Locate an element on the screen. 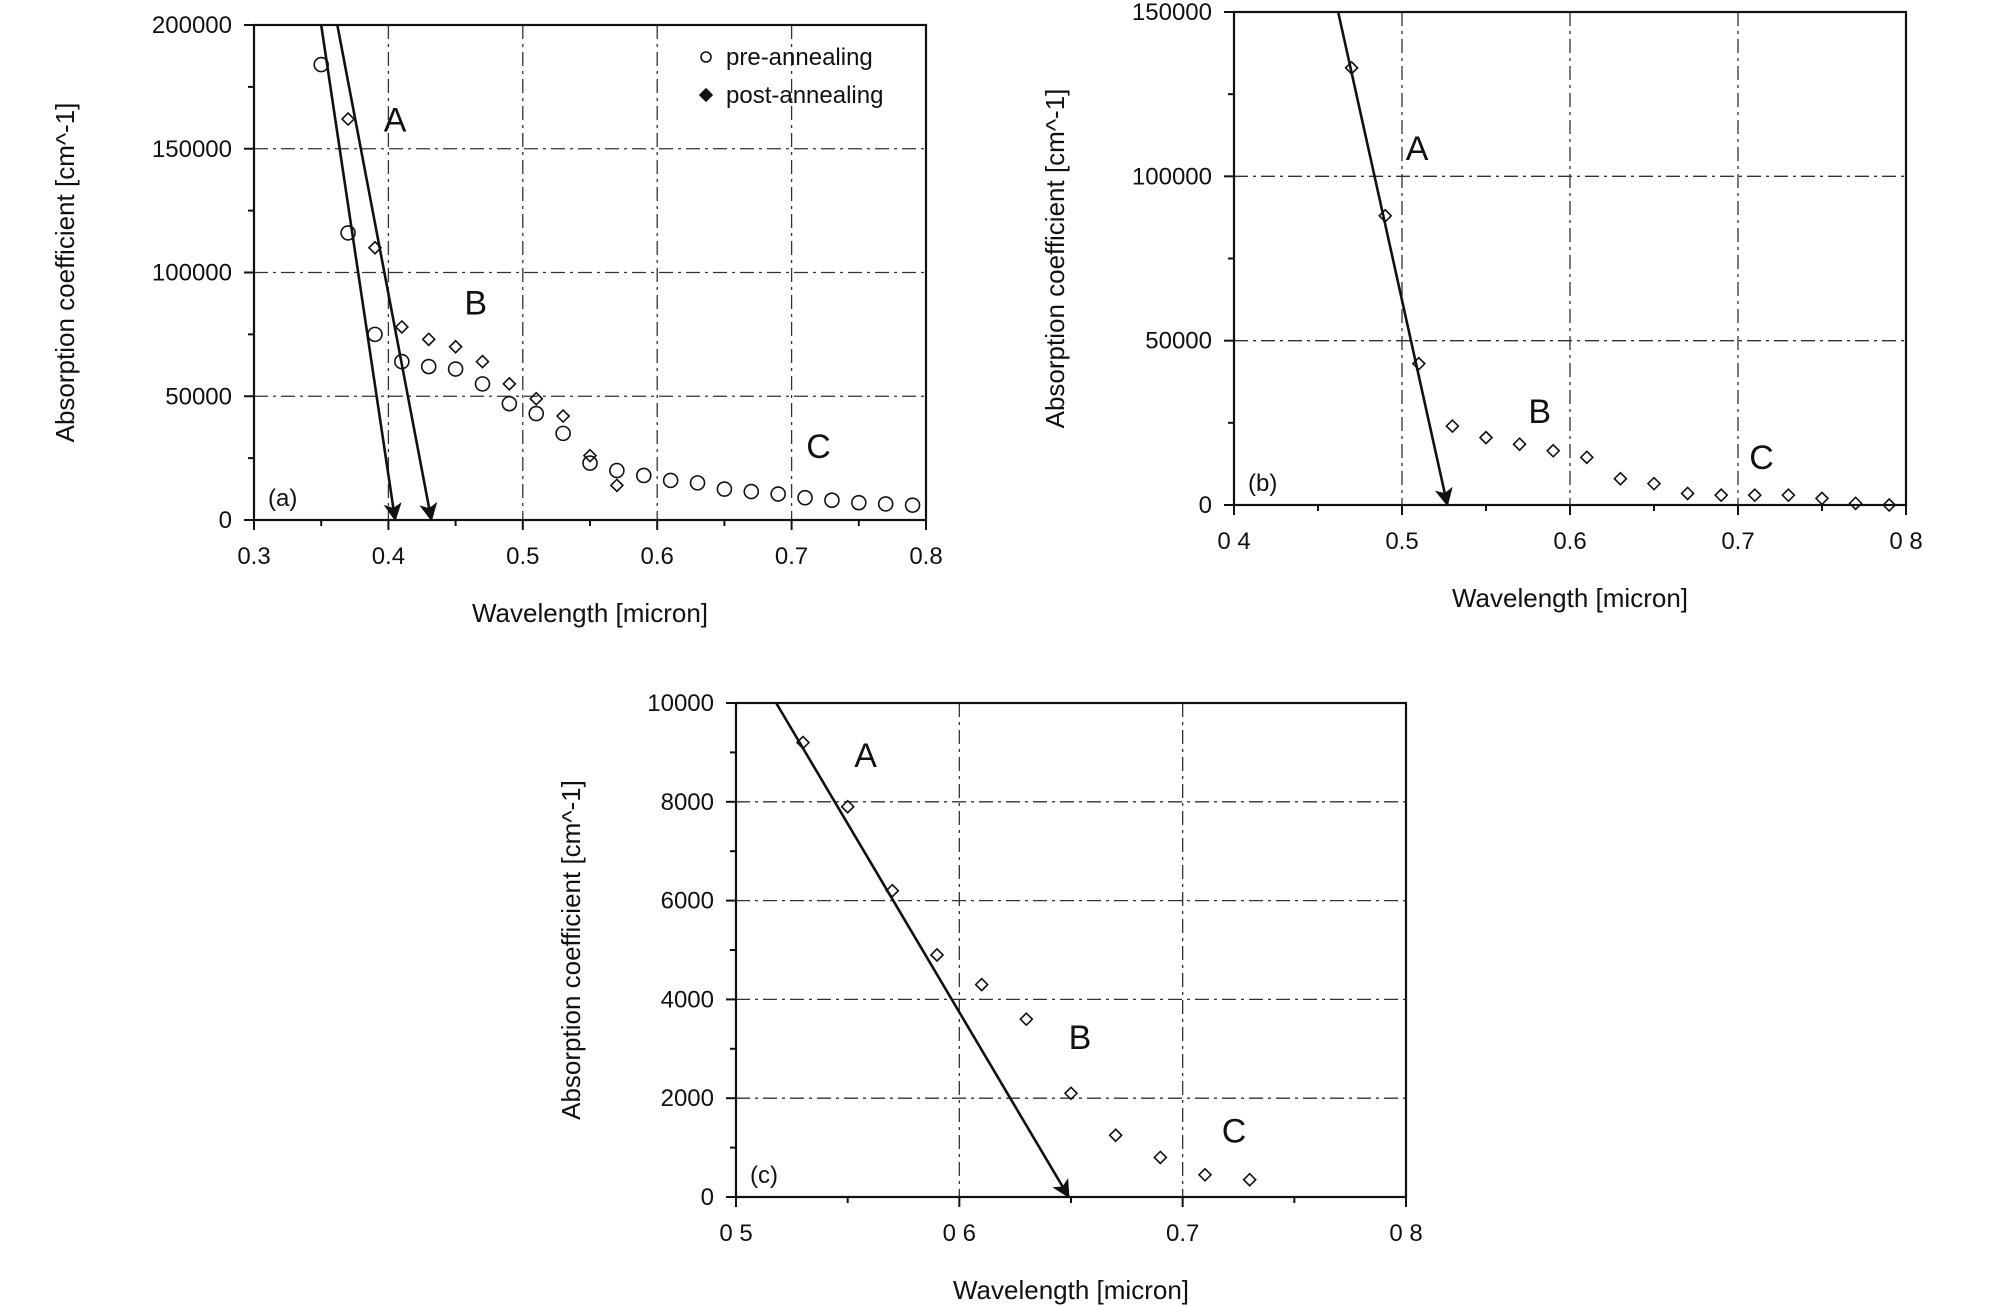 The height and width of the screenshot is (1306, 2006). x-tick-label: 0 6 is located at coordinates (959, 1233).